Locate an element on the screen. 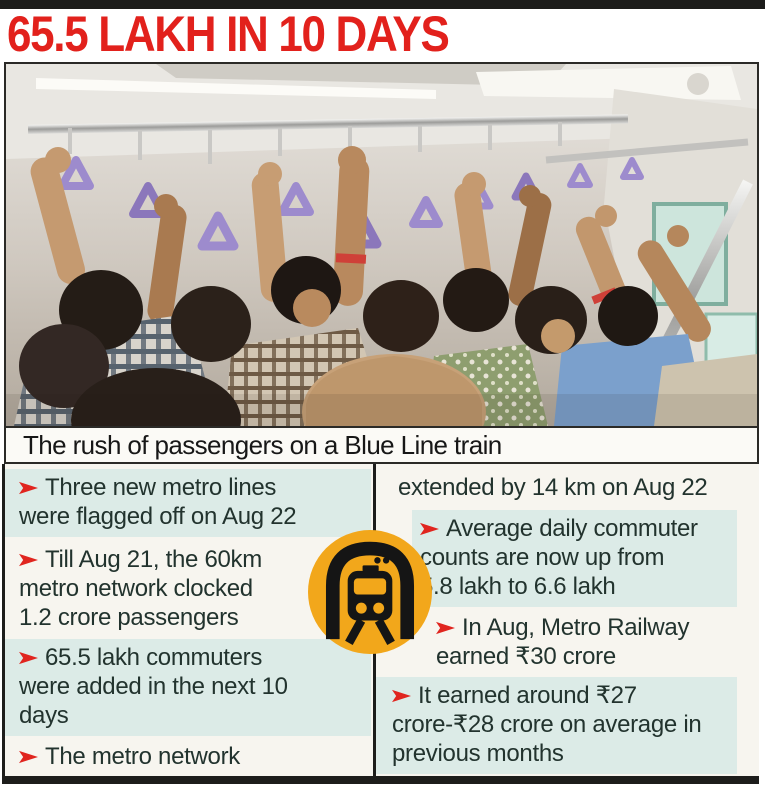 The height and width of the screenshot is (800, 765). bald-head is located at coordinates (394, 390).